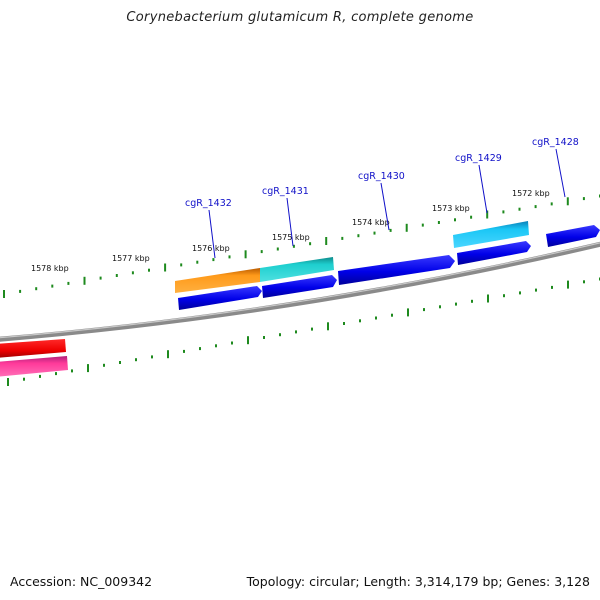 Image resolution: width=600 pixels, height=600 pixels. What do you see at coordinates (131, 258) in the screenshot?
I see `tick-label-1577: 1577 kbp` at bounding box center [131, 258].